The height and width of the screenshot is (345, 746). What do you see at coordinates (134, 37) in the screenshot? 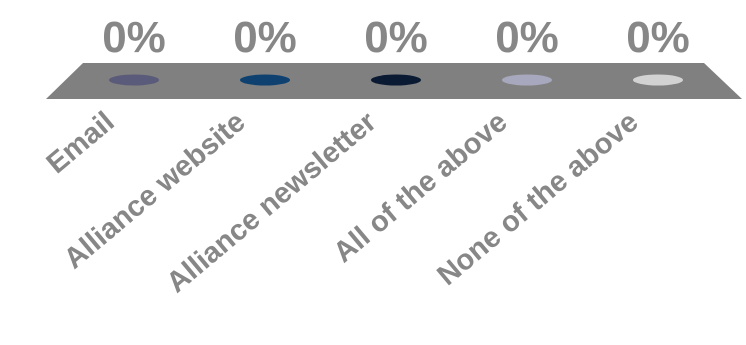
I see `data-label-0: 0%` at bounding box center [134, 37].